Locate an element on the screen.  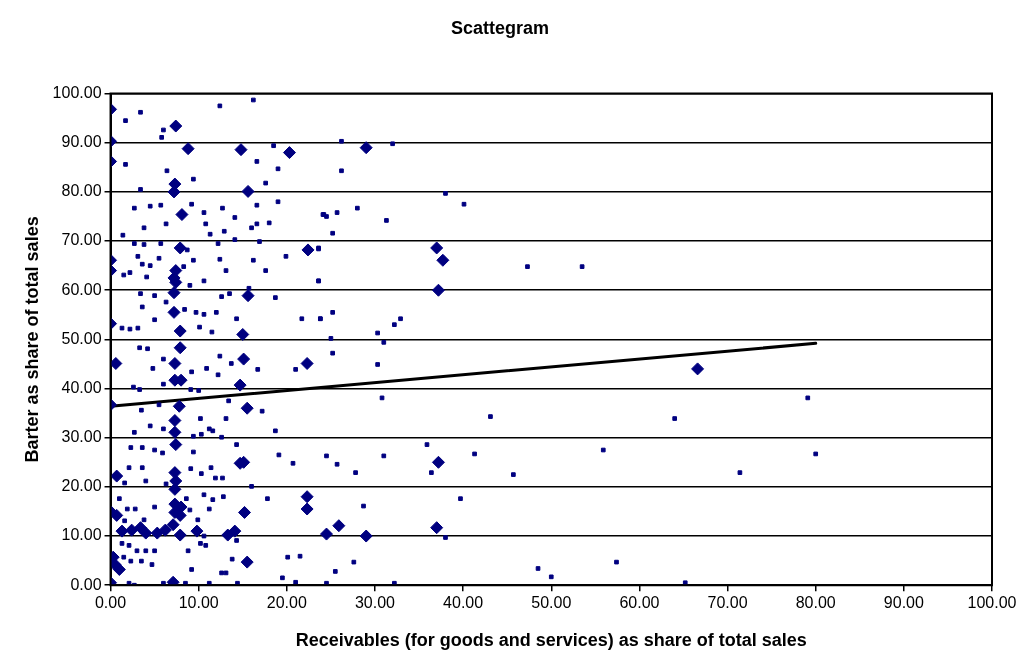
x-tick-label: 50.00 is located at coordinates (551, 603).